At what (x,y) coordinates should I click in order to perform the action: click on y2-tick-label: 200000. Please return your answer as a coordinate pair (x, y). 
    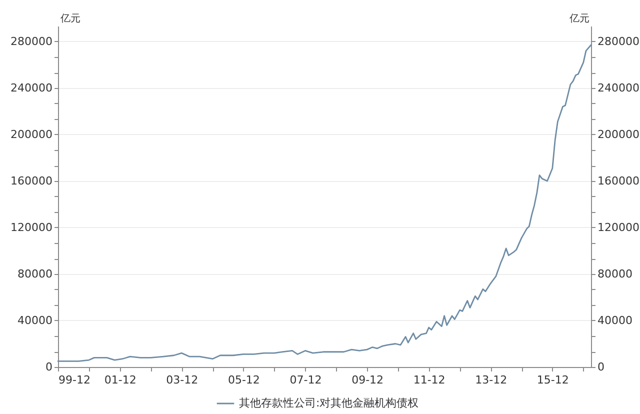
    Looking at the image, I should click on (619, 134).